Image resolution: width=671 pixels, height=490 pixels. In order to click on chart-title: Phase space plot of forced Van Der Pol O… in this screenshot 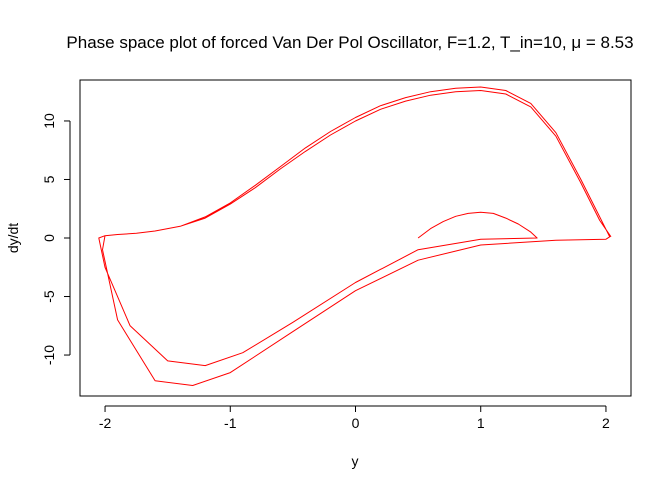, I will do `click(349, 42)`.